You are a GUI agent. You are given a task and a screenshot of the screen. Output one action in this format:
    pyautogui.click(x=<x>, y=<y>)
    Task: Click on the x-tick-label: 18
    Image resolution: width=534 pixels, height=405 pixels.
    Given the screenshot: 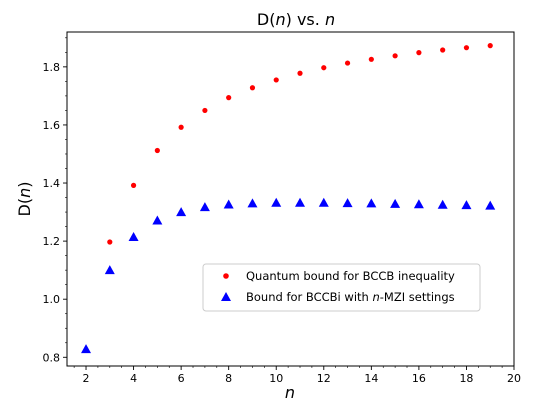 What is the action you would take?
    pyautogui.click(x=466, y=378)
    